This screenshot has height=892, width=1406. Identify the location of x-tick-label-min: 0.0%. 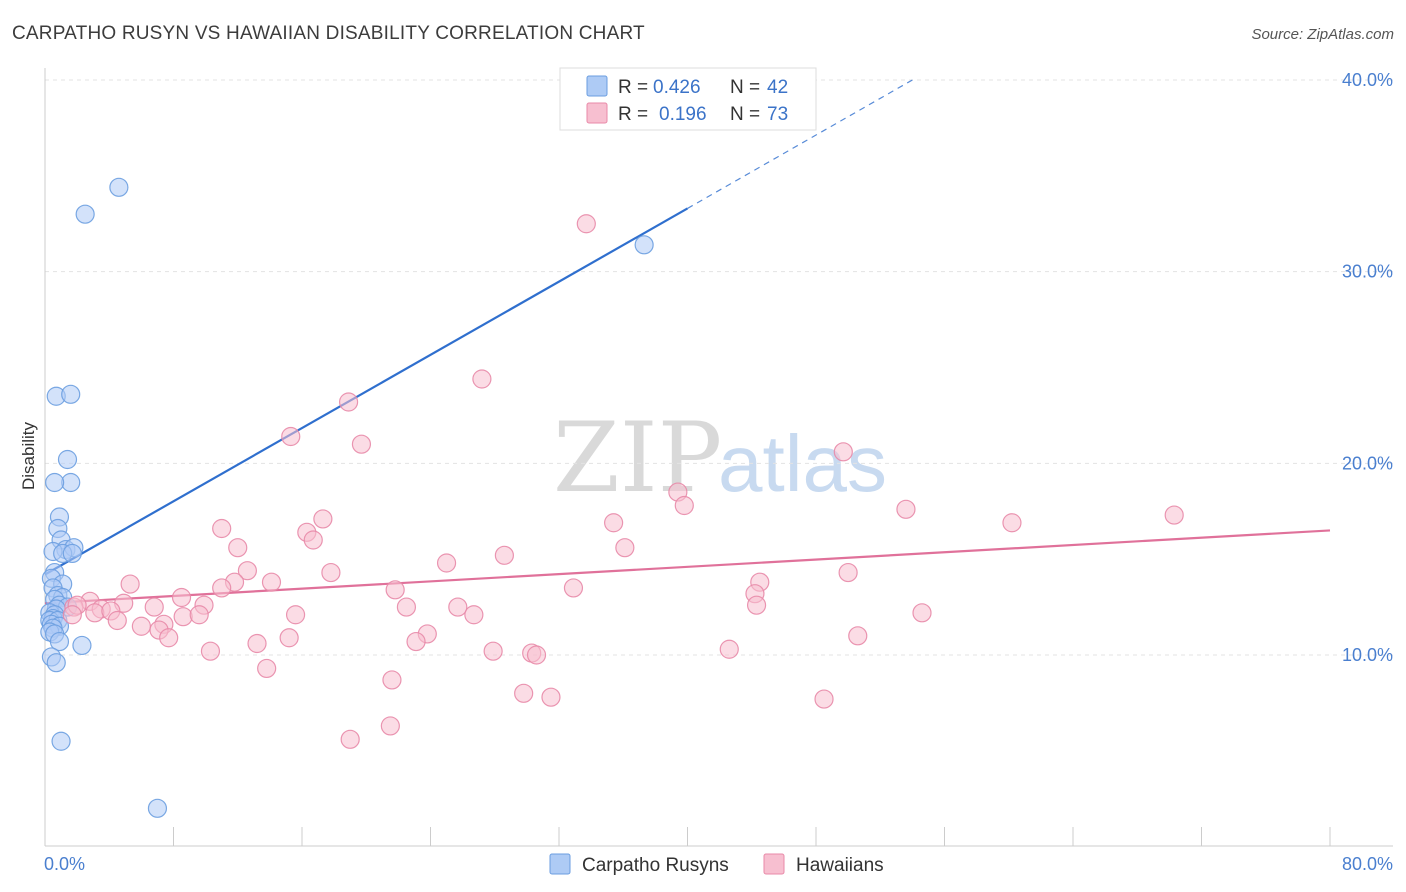
(64, 864).